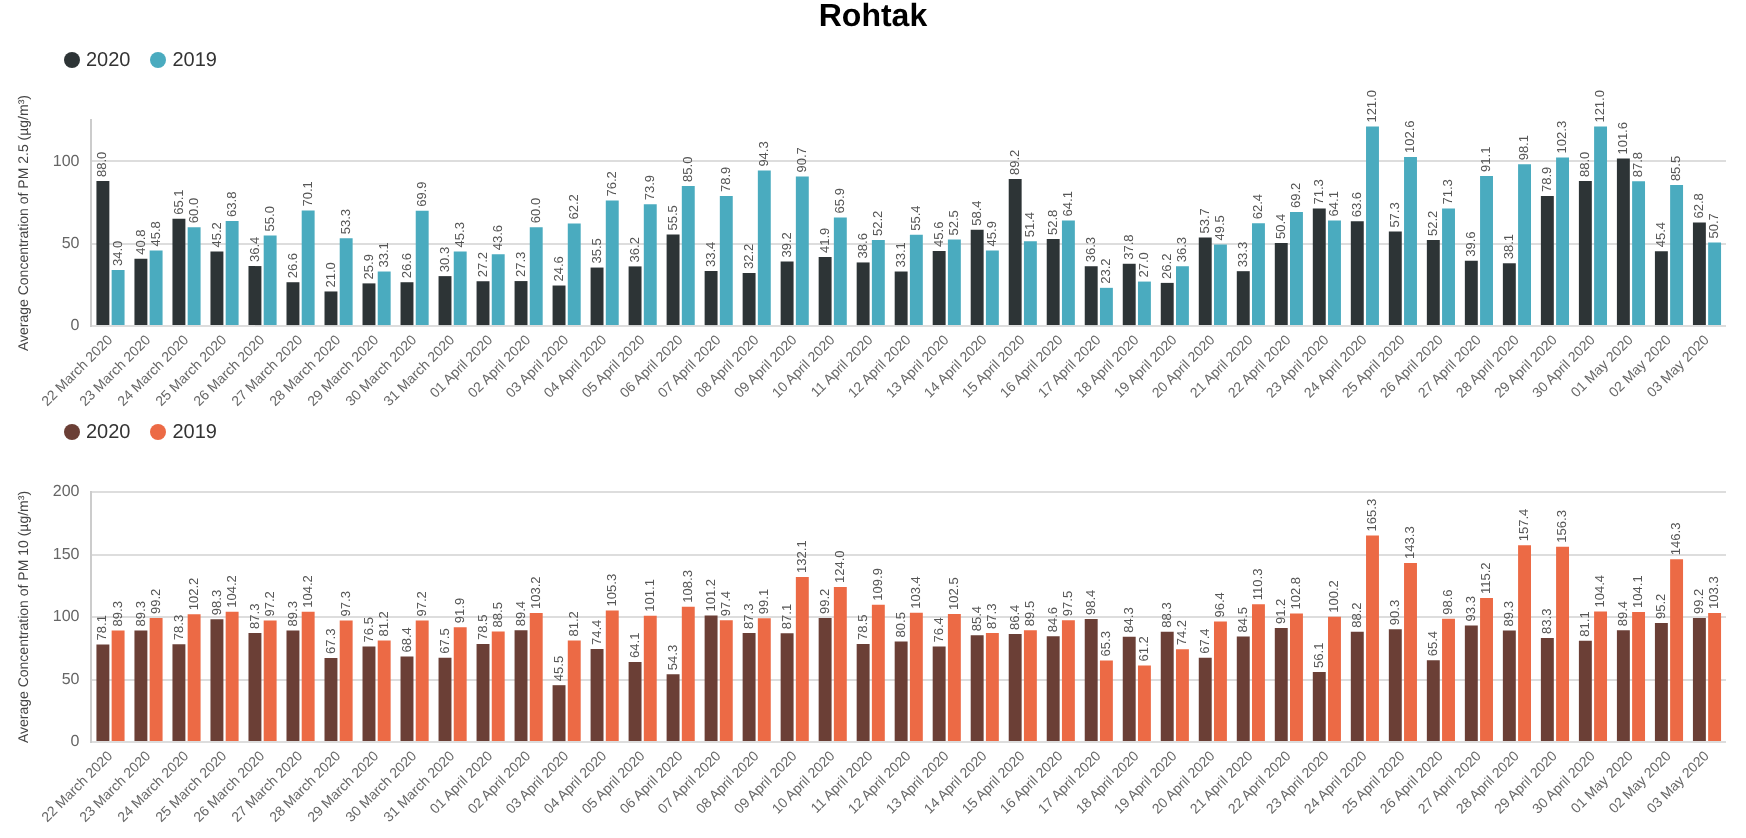  What do you see at coordinates (873, 19) in the screenshot?
I see `chart-title: Rohtak` at bounding box center [873, 19].